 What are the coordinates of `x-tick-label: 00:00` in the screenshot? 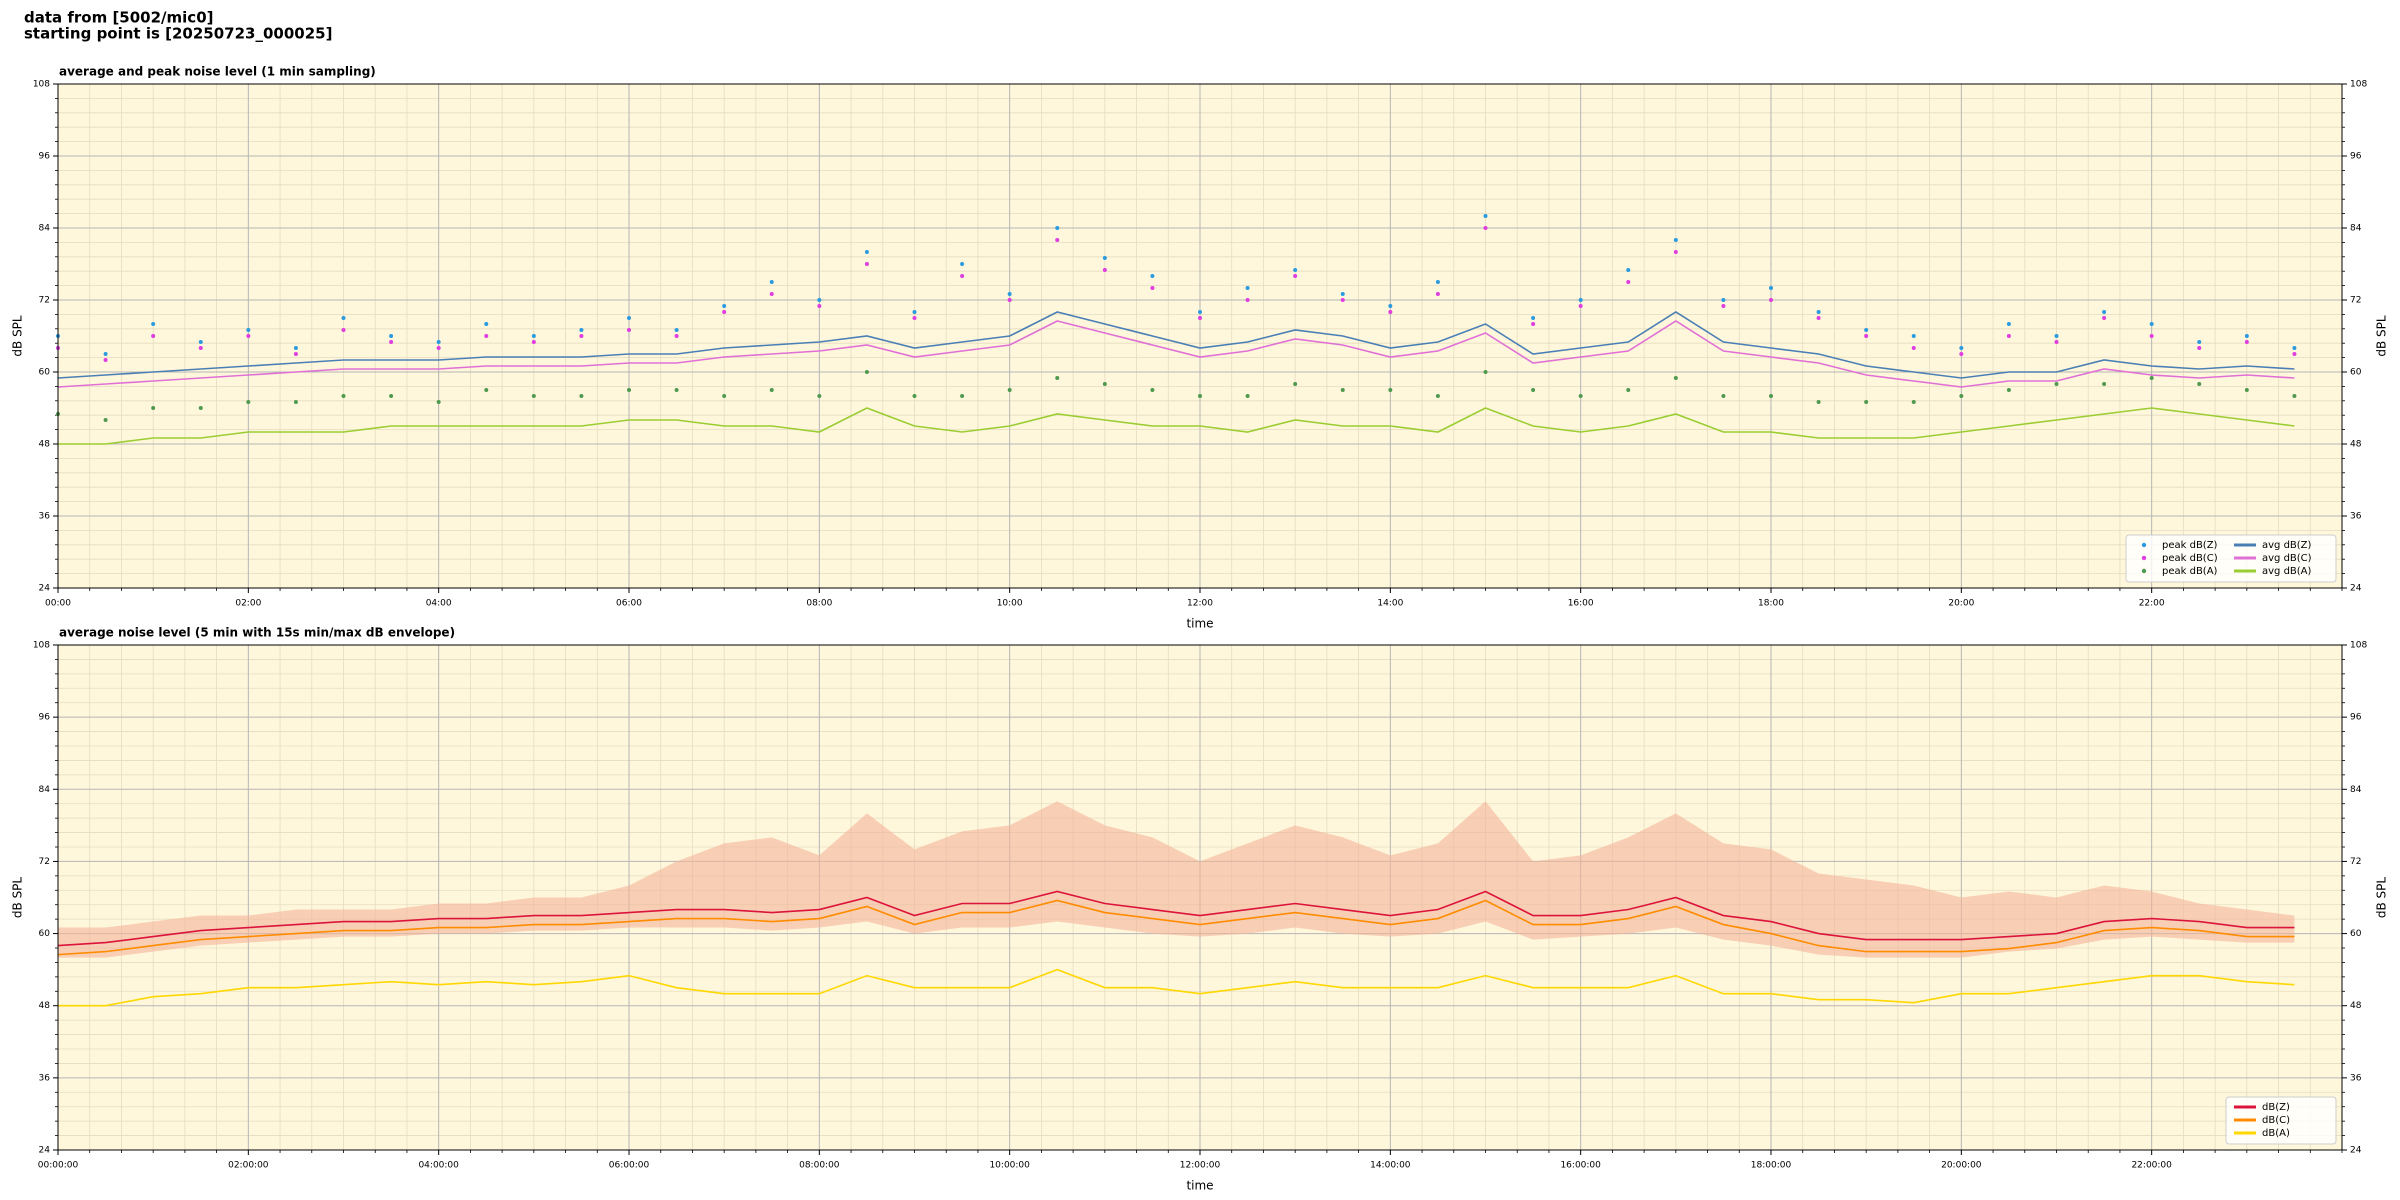 It's located at (58, 604).